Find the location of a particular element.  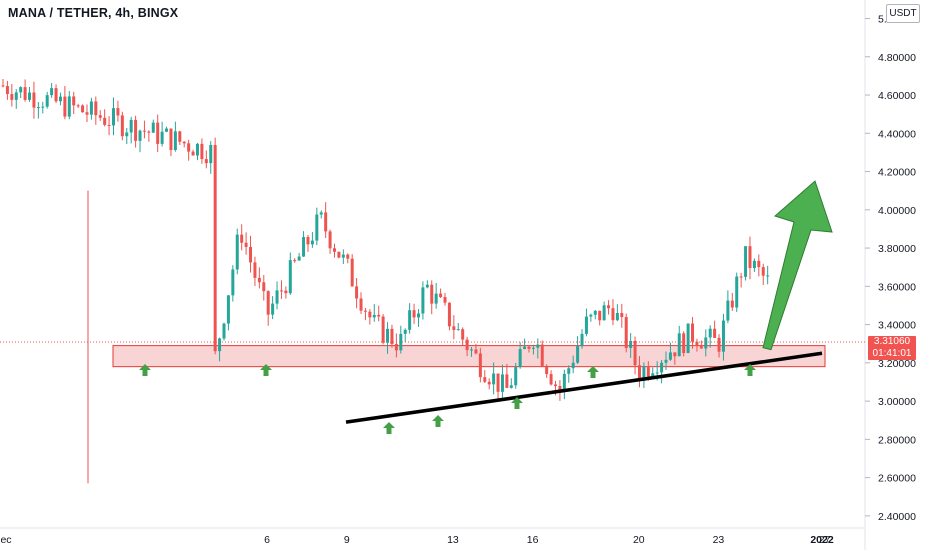

chart-title: MANA / TETHER, 4h, BINGX is located at coordinates (93, 13).